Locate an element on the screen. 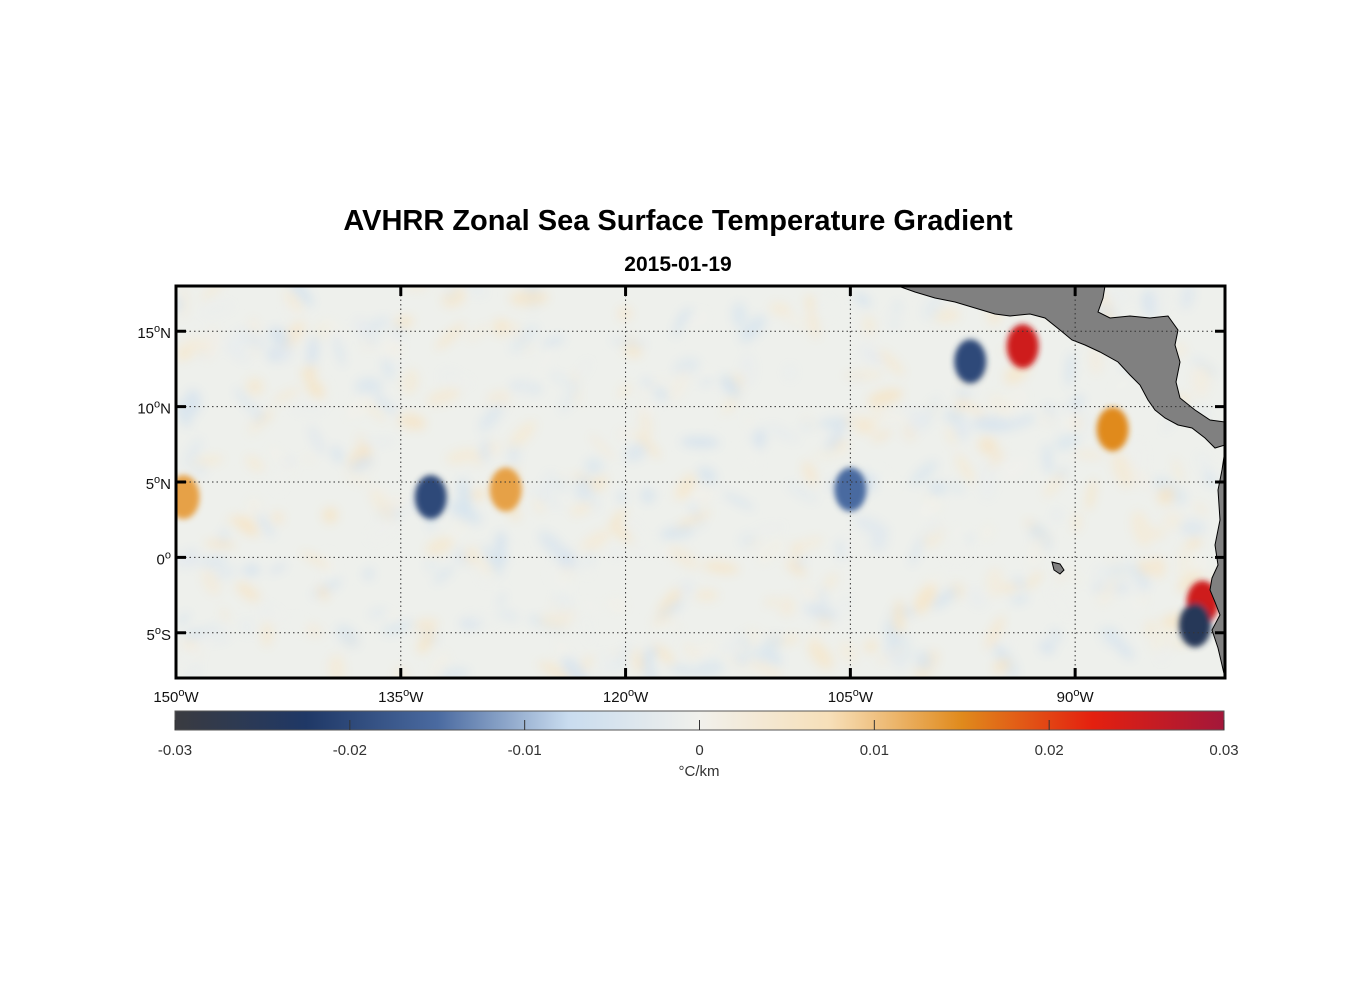 Image resolution: width=1356 pixels, height=1000 pixels. lon-tick-label: 150oW is located at coordinates (176, 696).